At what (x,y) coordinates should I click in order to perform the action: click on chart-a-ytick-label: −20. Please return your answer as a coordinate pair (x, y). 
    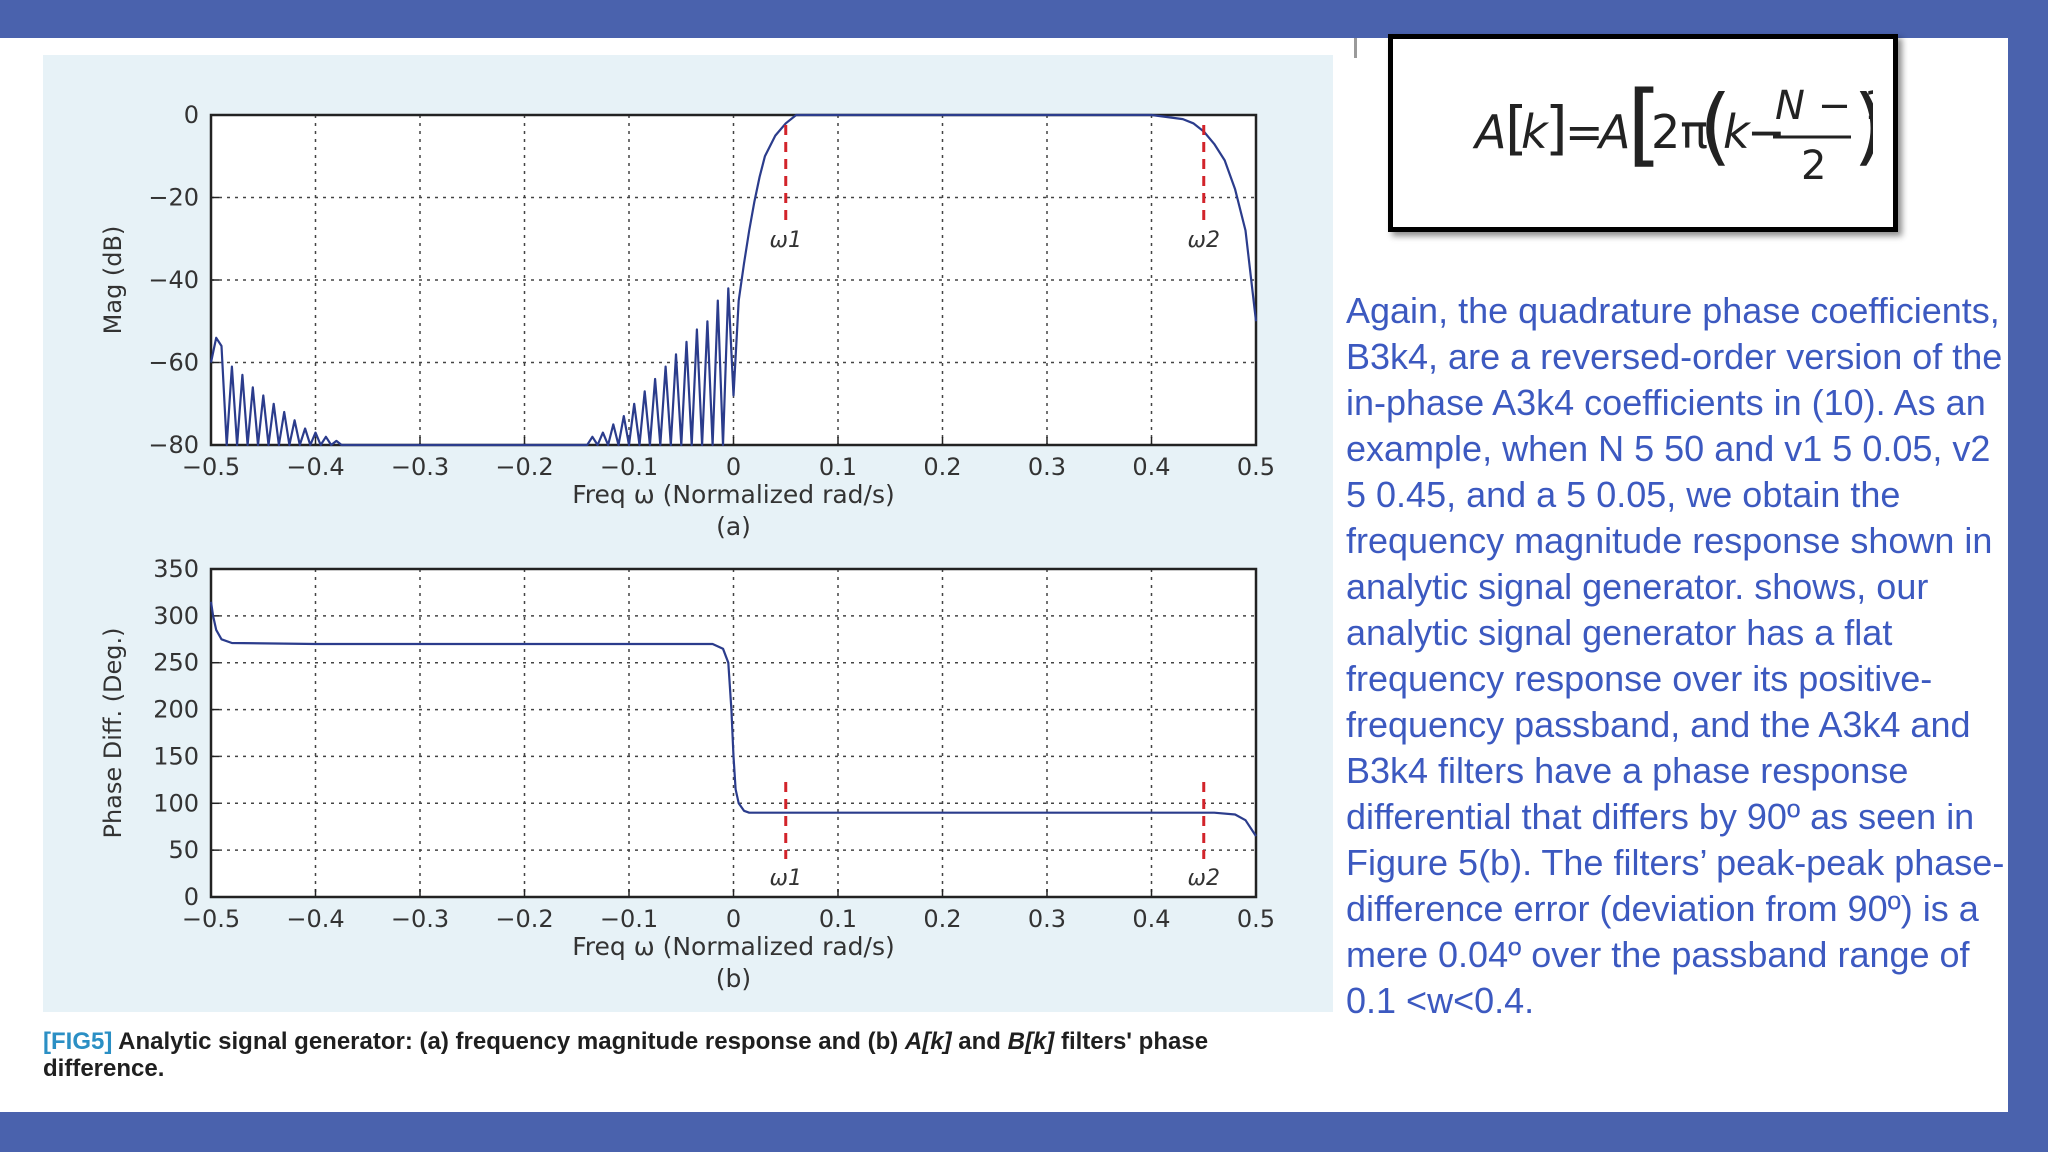
    Looking at the image, I should click on (173, 198).